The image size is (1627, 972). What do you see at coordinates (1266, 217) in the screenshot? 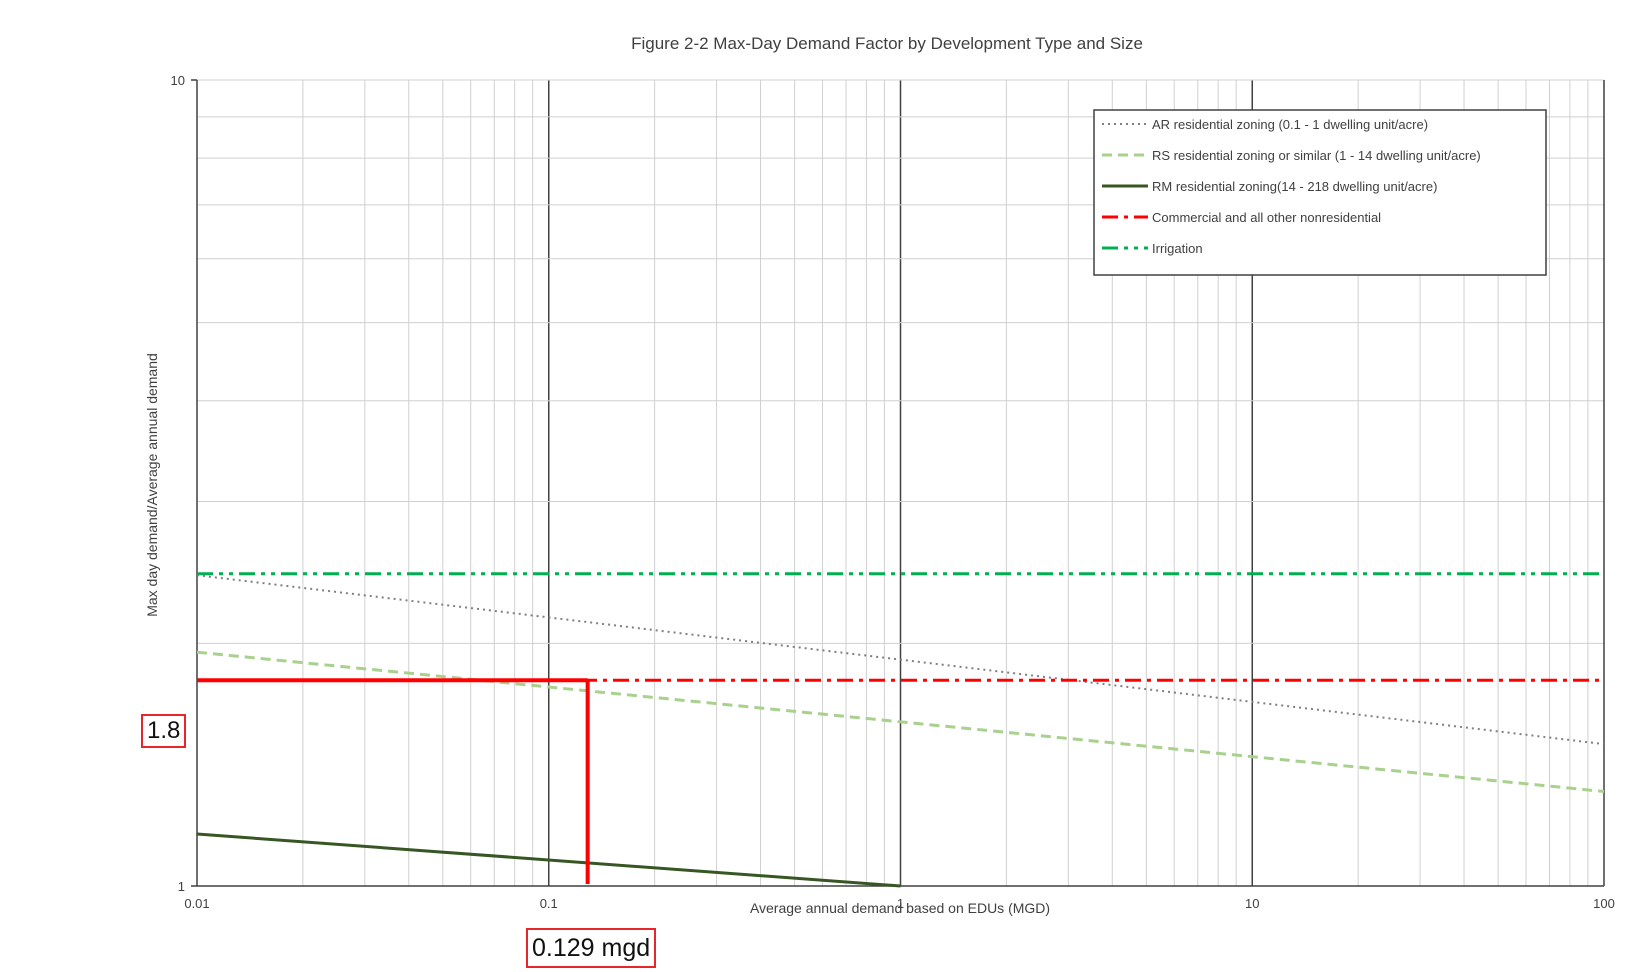
I see `legend-label-4: Commercial and all other nonresidential` at bounding box center [1266, 217].